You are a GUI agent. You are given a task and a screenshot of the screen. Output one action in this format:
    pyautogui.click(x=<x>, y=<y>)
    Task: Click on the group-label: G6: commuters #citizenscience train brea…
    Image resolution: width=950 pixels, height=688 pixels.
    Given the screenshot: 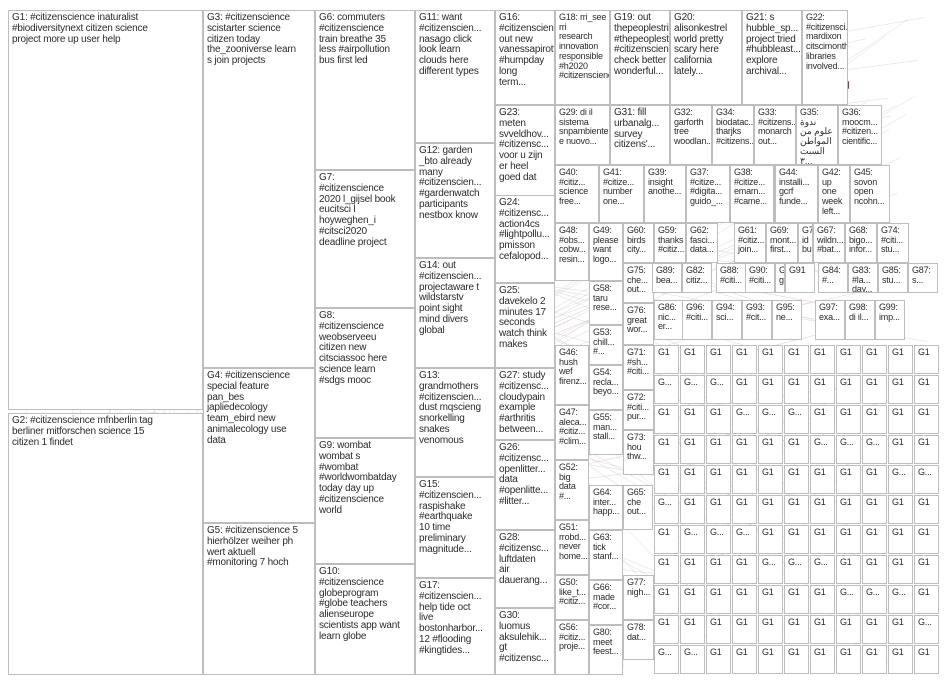 What is the action you would take?
    pyautogui.click(x=354, y=39)
    